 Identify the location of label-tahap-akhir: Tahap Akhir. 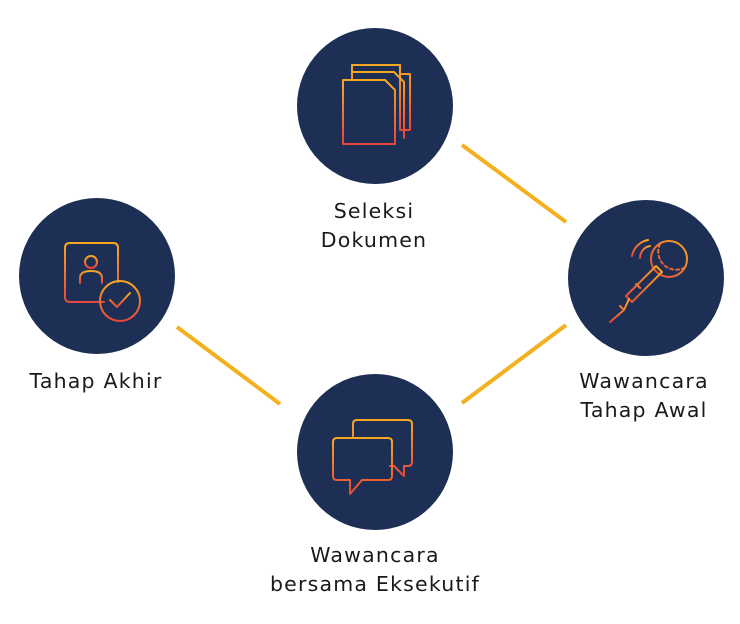
(96, 381).